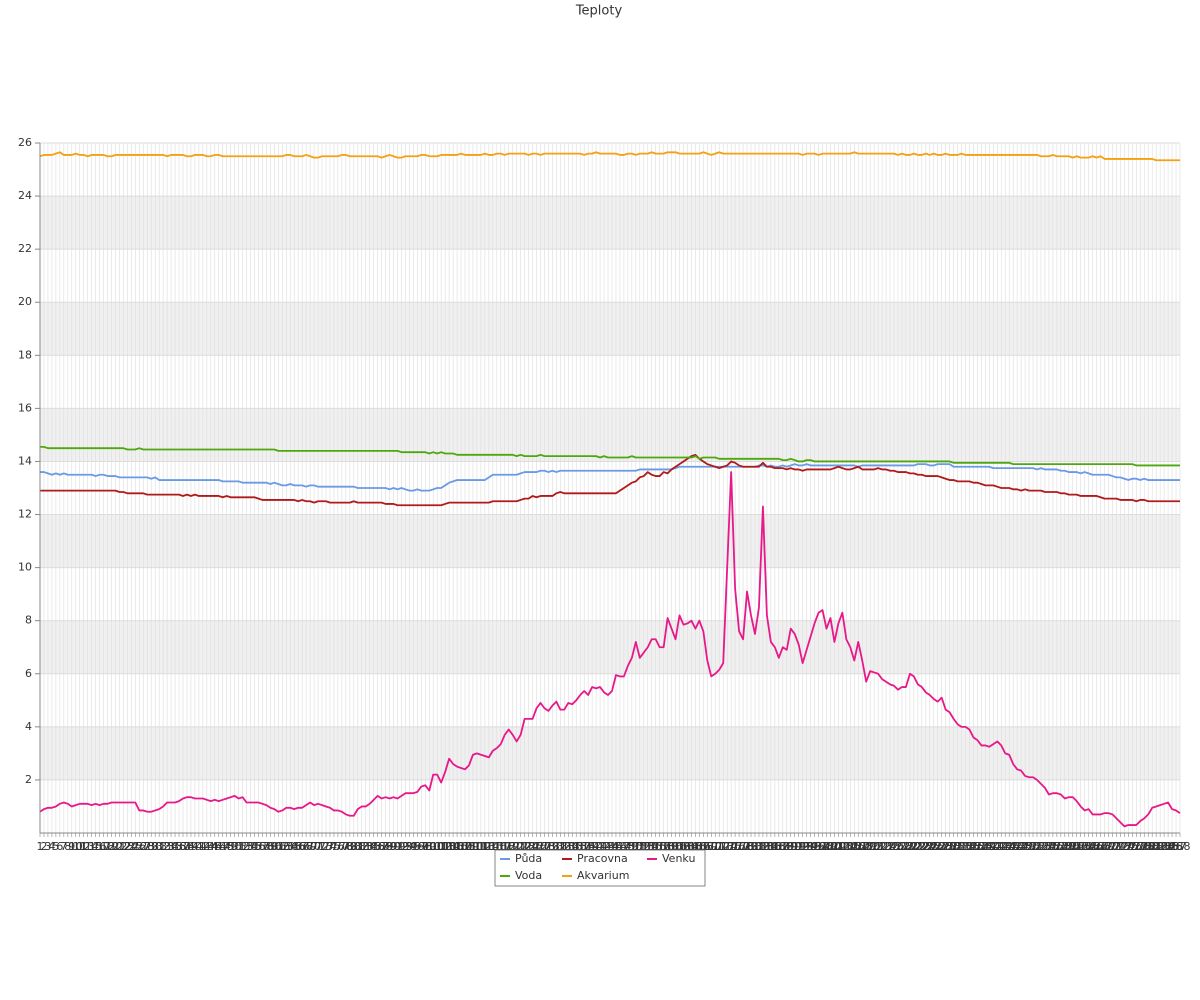 The height and width of the screenshot is (1000, 1200). Describe the element at coordinates (28, 726) in the screenshot. I see `y-tick-label: 4` at that location.